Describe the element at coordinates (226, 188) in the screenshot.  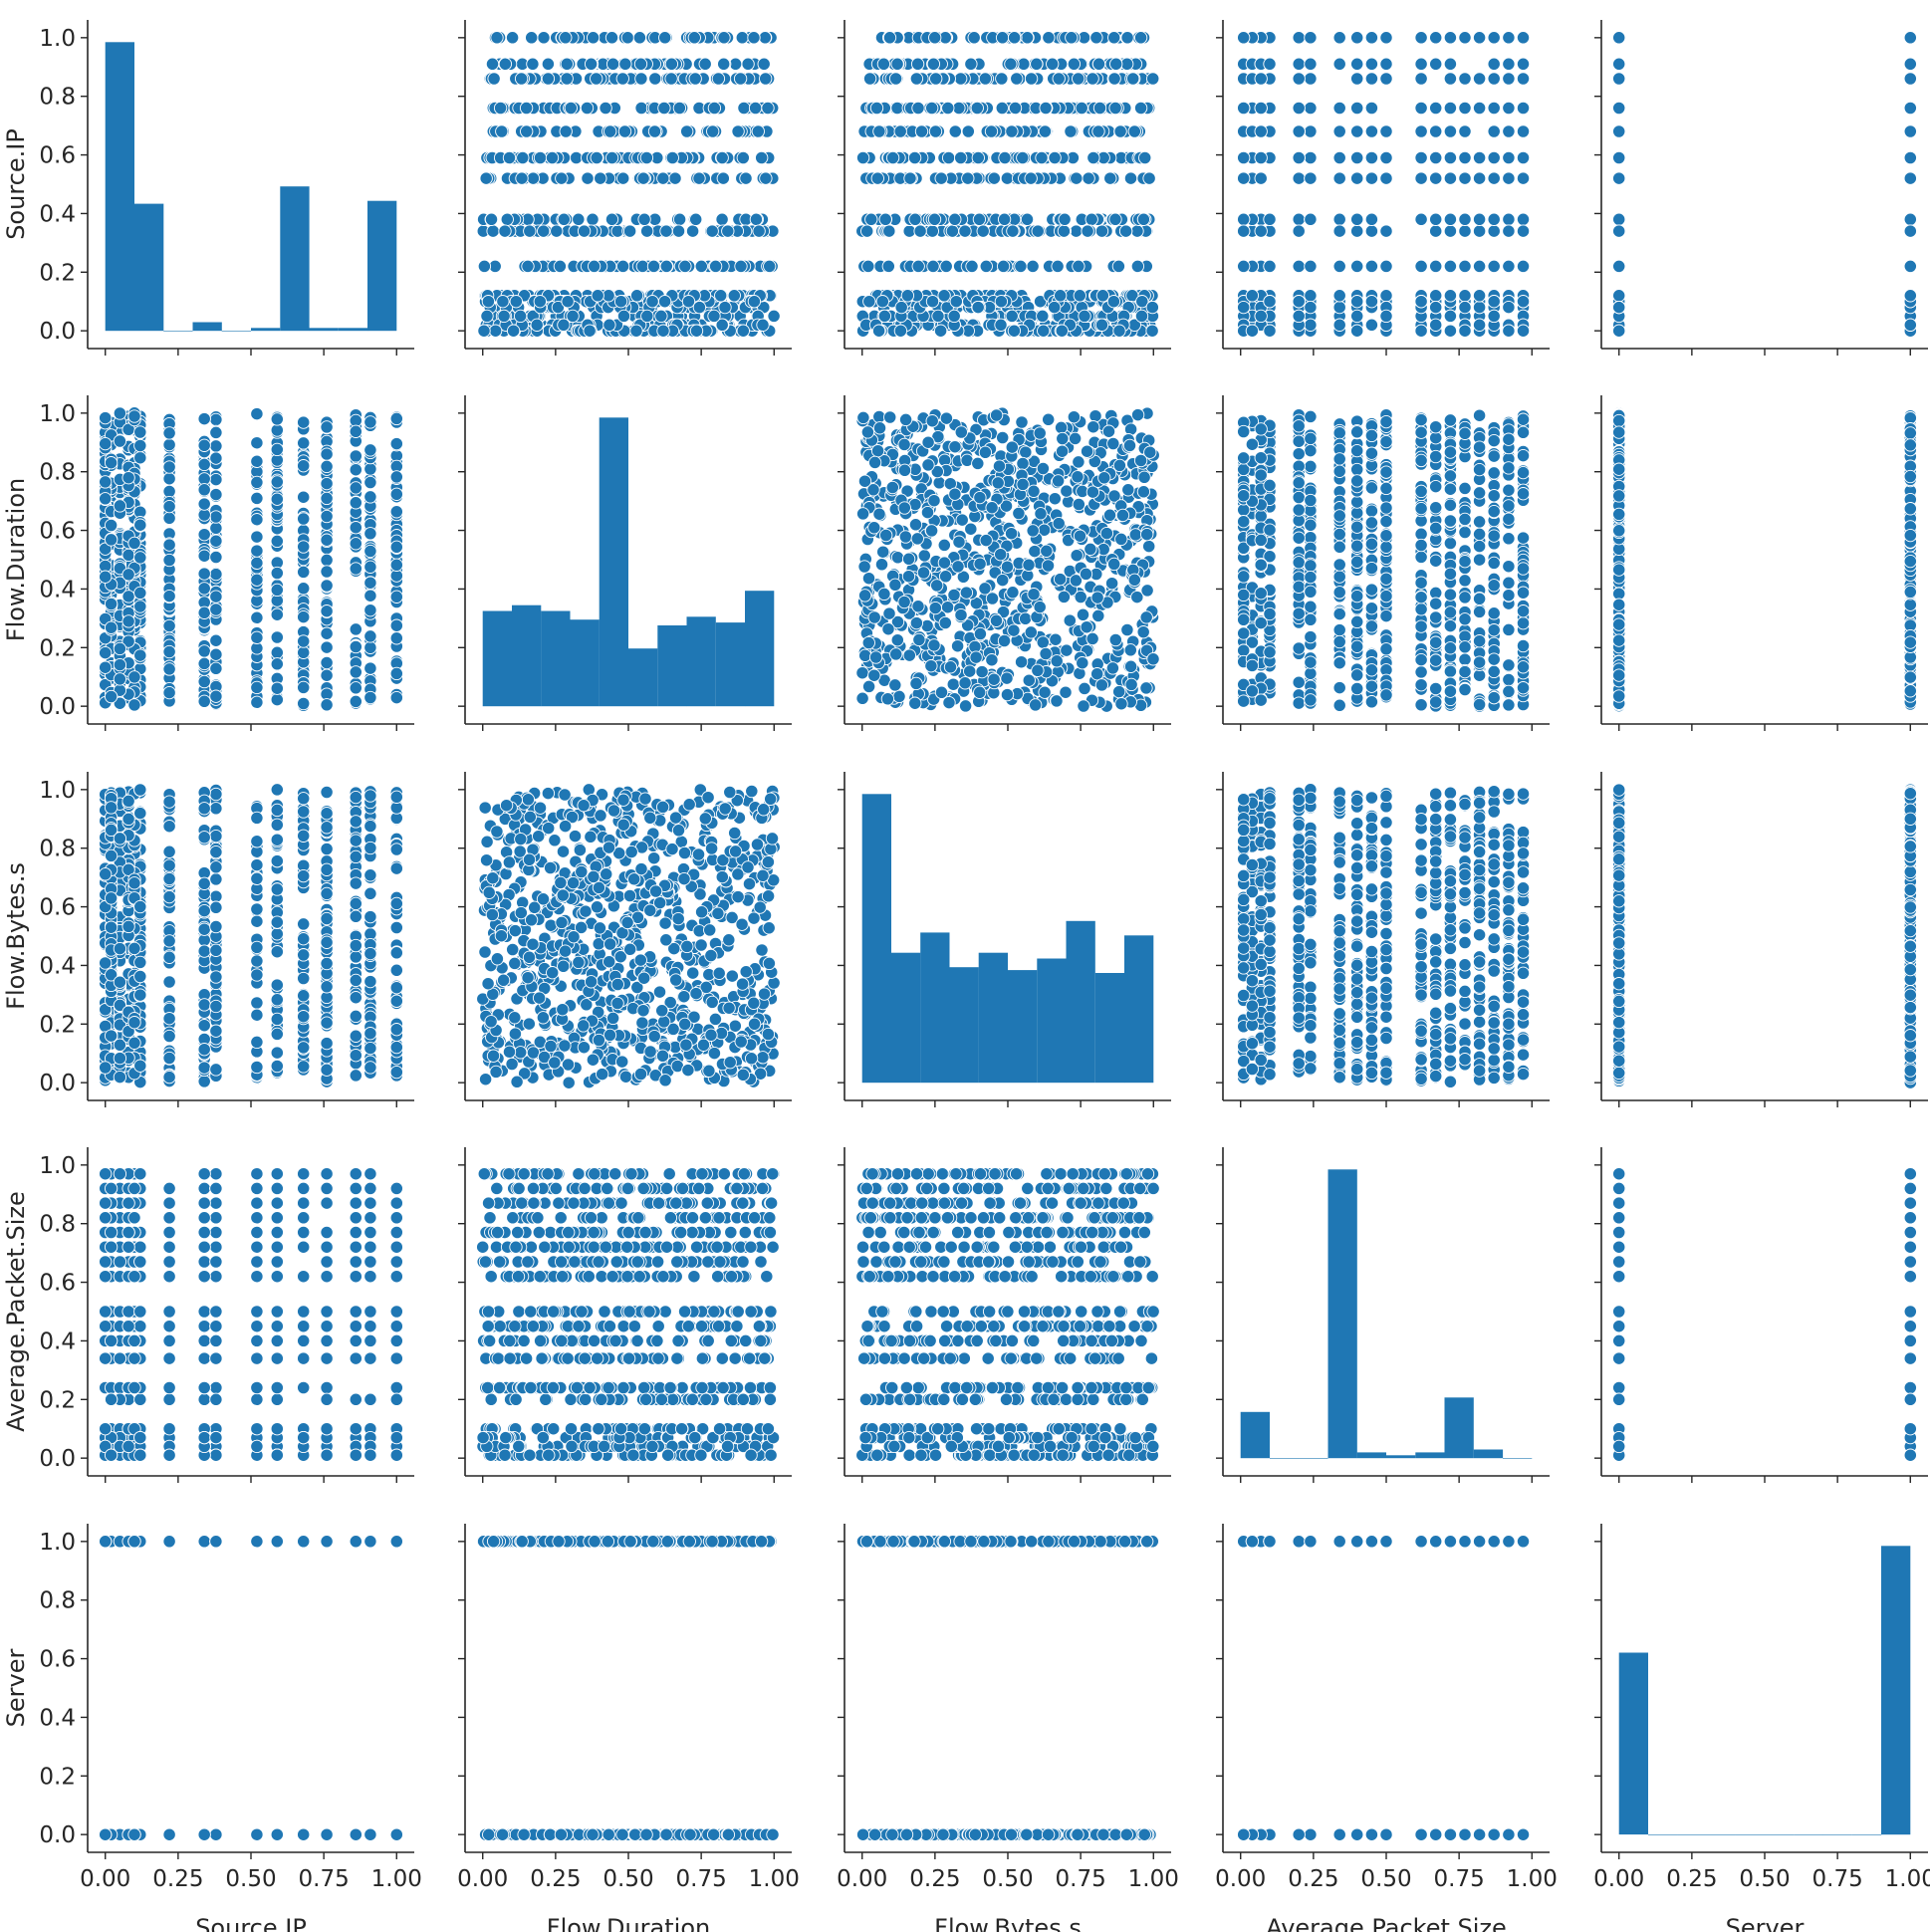
I see `panel-source-ip-vs-source-ip: 0.00.20.40.60.81.0` at that location.